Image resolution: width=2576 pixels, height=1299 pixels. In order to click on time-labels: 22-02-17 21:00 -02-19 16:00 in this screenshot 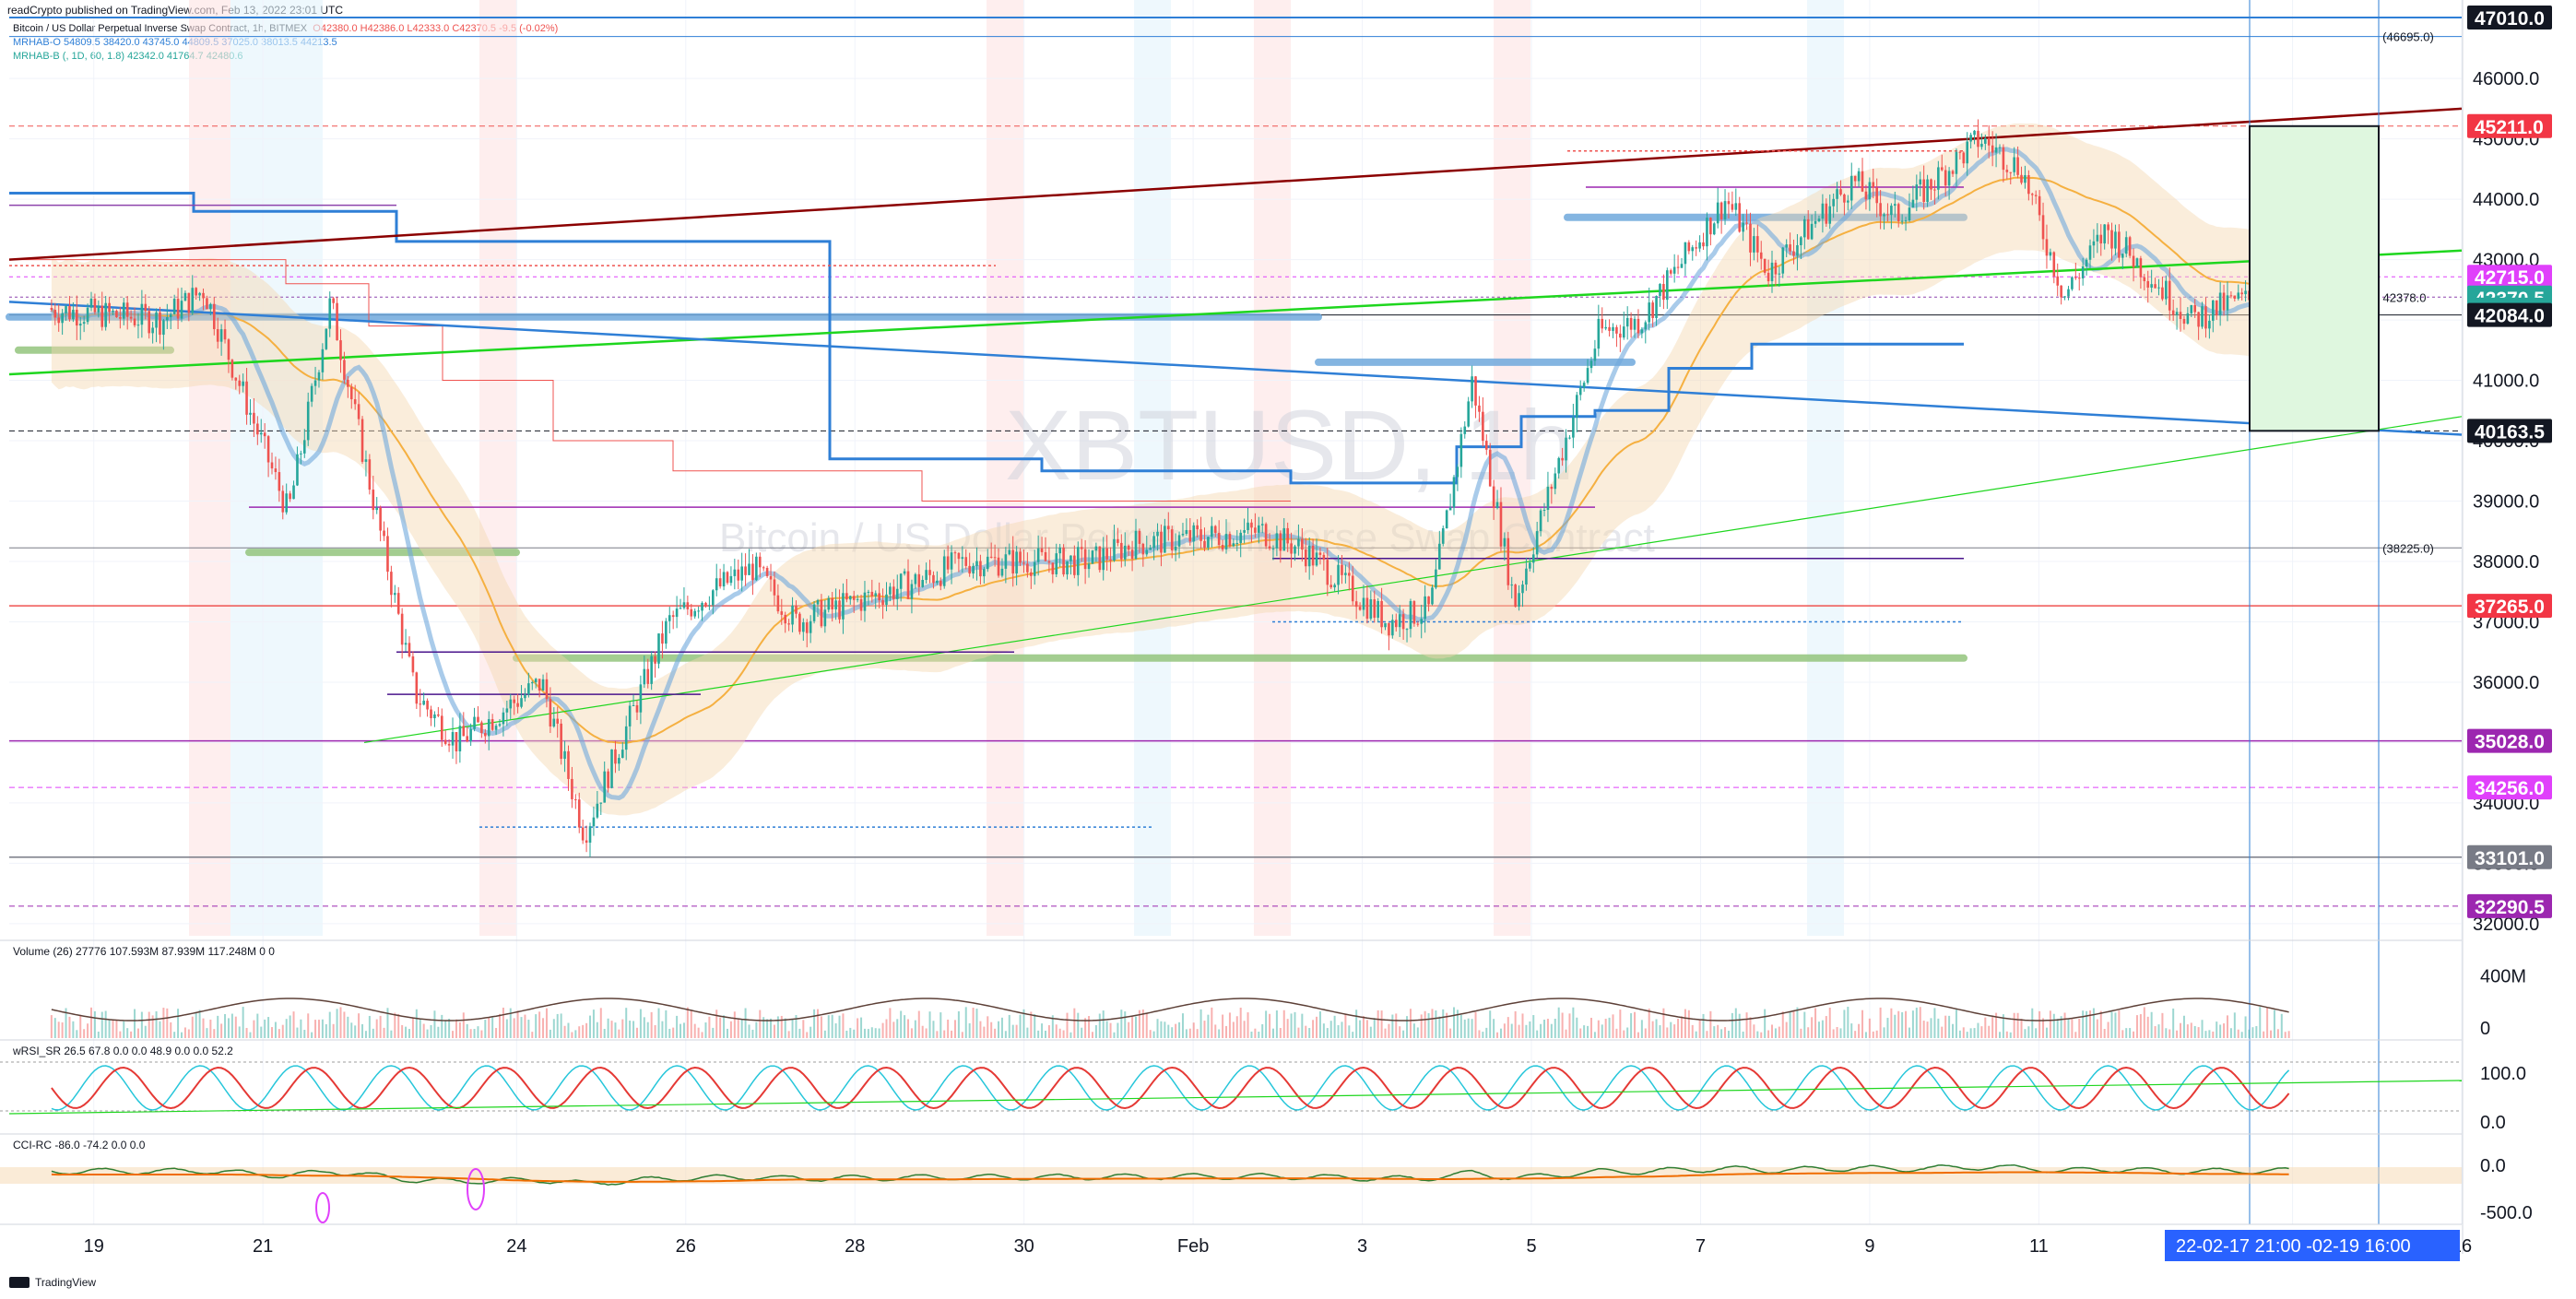, I will do `click(2312, 1245)`.